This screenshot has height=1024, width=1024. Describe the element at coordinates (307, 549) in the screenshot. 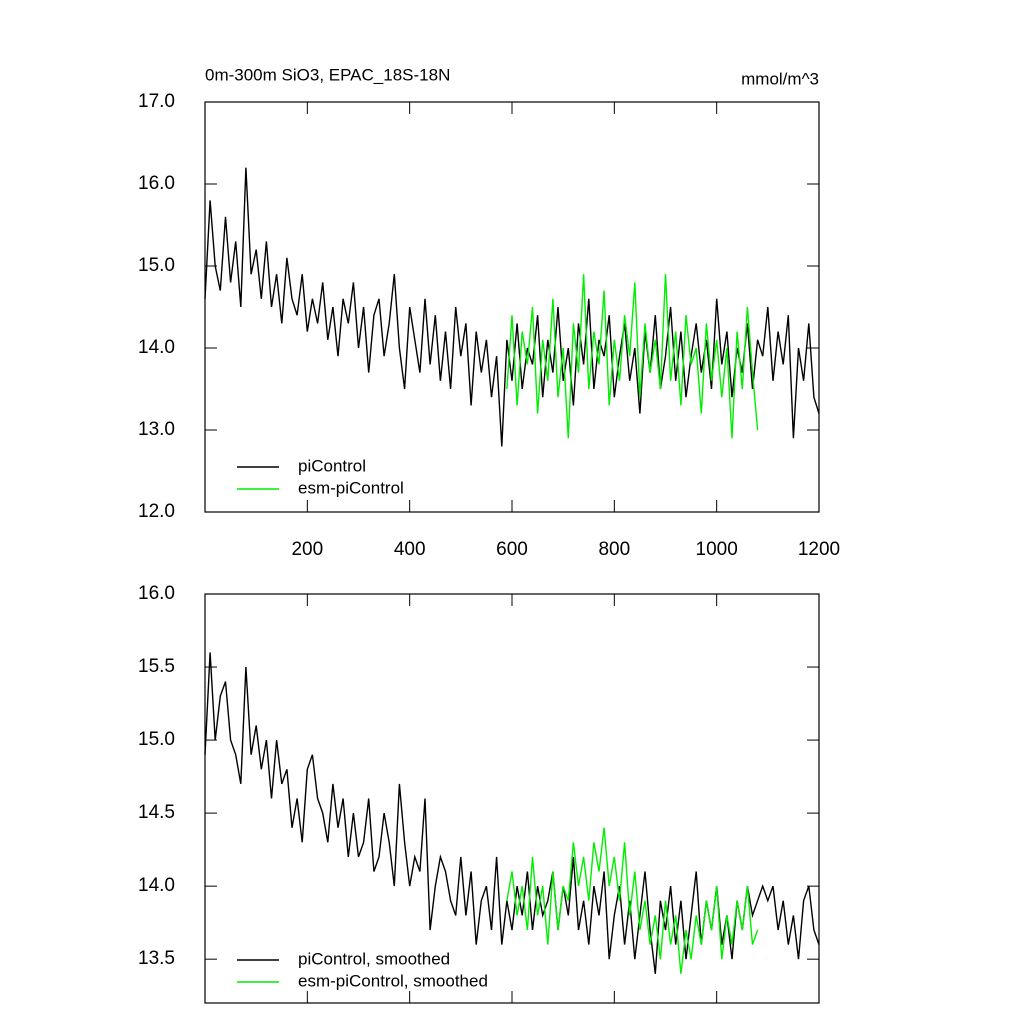

I see `x-tick-label: 200` at that location.